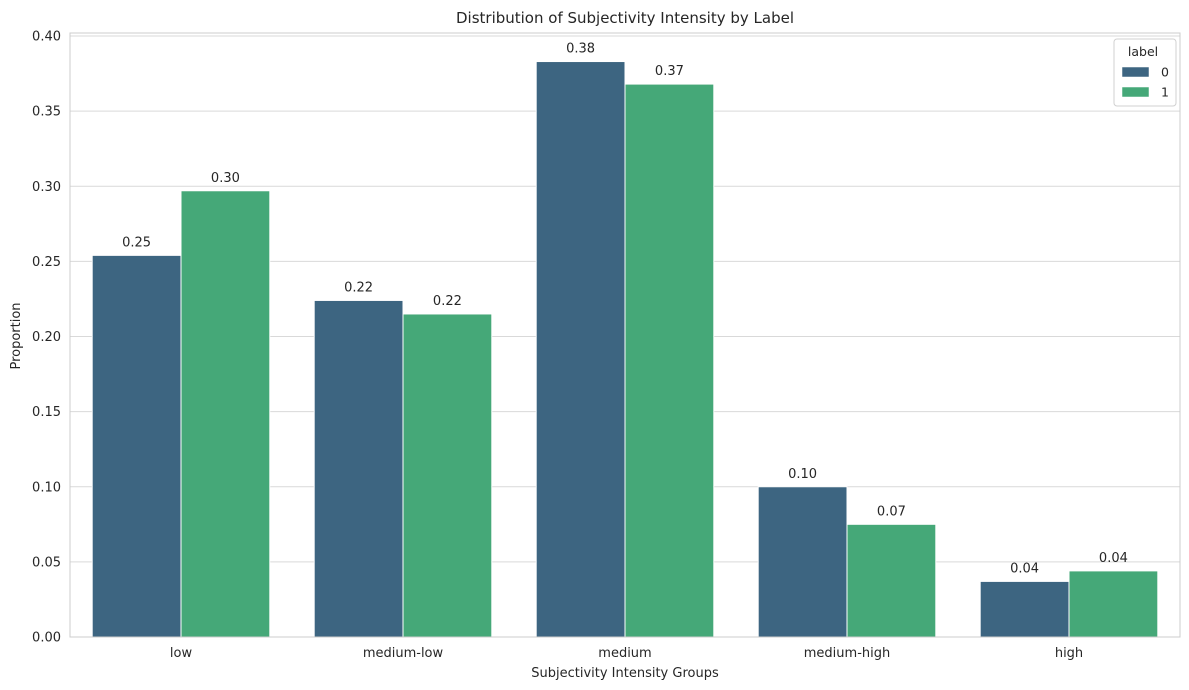 Image resolution: width=1189 pixels, height=690 pixels. Describe the element at coordinates (1143, 51) in the screenshot. I see `legend-title: label` at that location.